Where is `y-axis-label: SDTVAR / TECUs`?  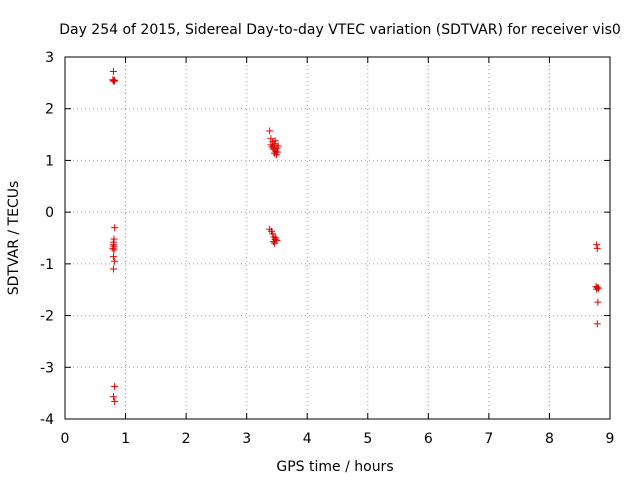 y-axis-label: SDTVAR / TECUs is located at coordinates (14, 238).